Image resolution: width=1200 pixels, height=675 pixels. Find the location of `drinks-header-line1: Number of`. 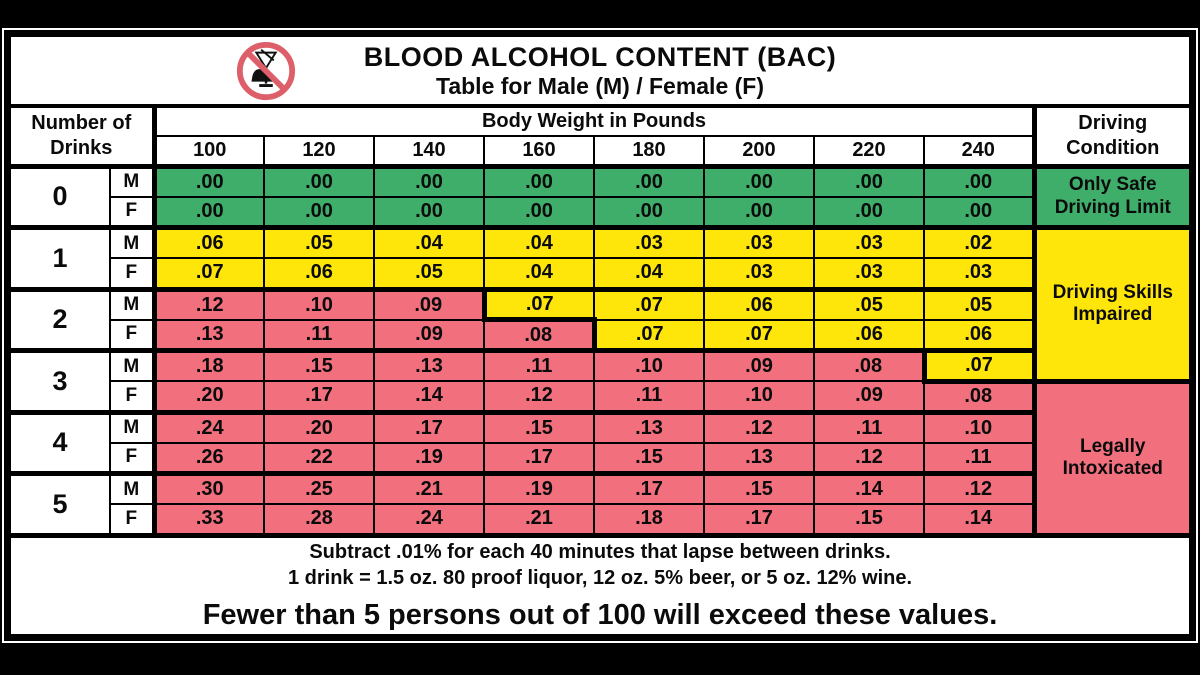

drinks-header-line1: Number of is located at coordinates (81, 122).